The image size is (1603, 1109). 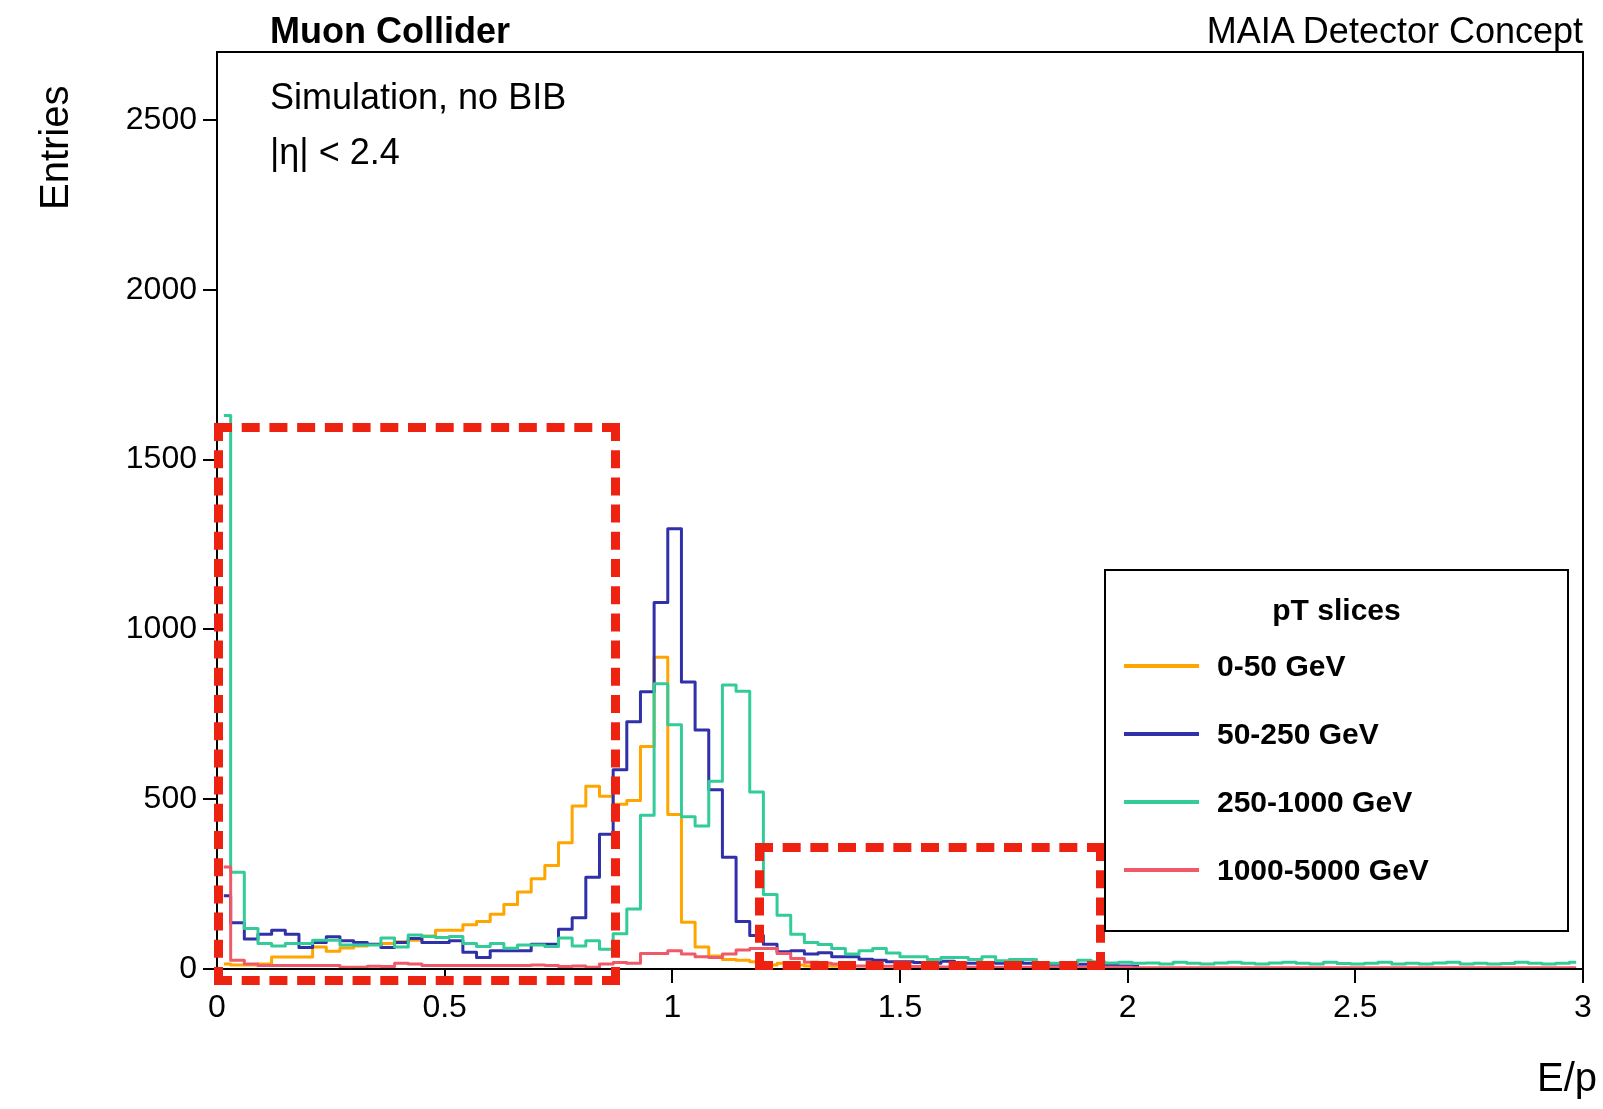 I want to click on chart-subtitle: MAIA Detector Concept, so click(x=1394, y=31).